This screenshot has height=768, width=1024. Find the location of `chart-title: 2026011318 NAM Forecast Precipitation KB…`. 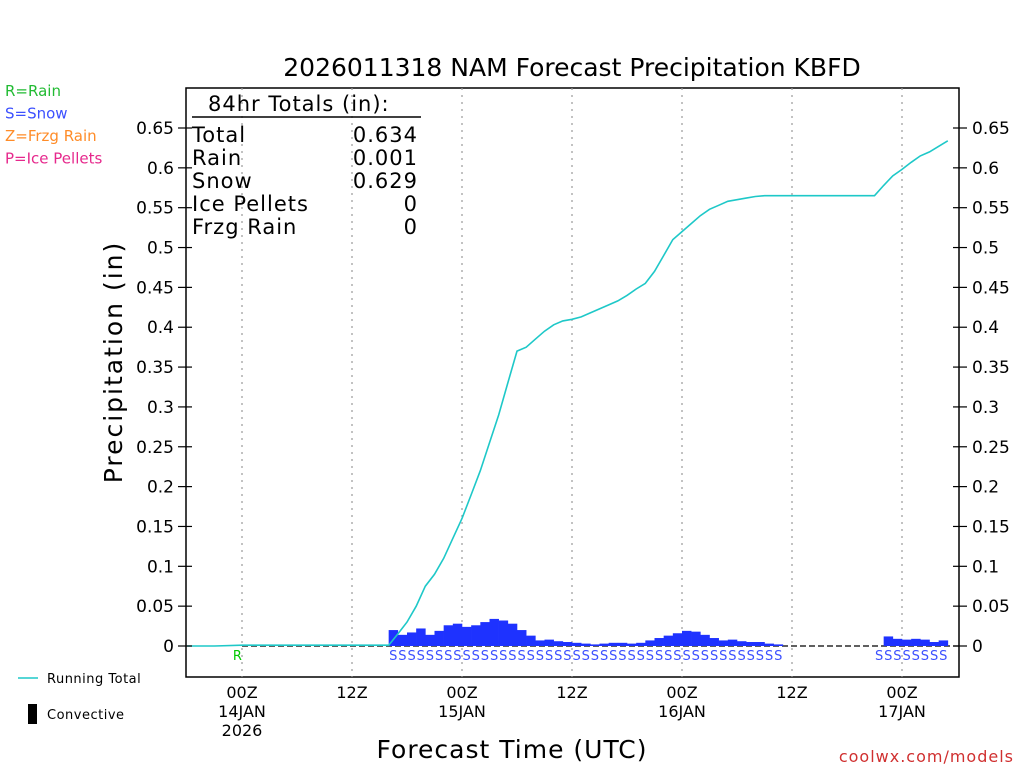

chart-title: 2026011318 NAM Forecast Precipitation KB… is located at coordinates (571, 67).